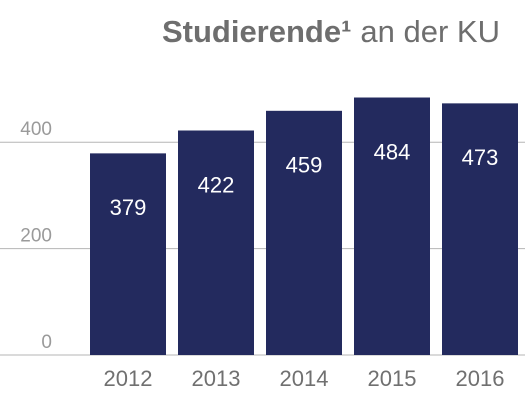  What do you see at coordinates (36, 129) in the screenshot?
I see `y-tick-label: 400` at bounding box center [36, 129].